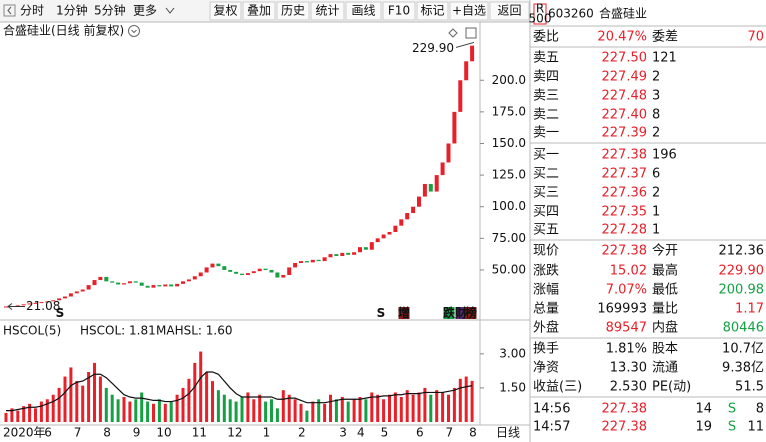  I want to click on quote-cell: 70, so click(755, 37).